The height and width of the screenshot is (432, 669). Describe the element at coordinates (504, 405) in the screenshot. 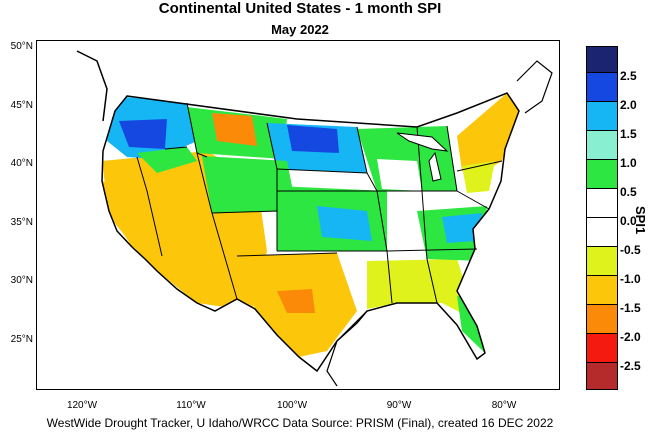

I see `lon-label-80: 80°W` at that location.